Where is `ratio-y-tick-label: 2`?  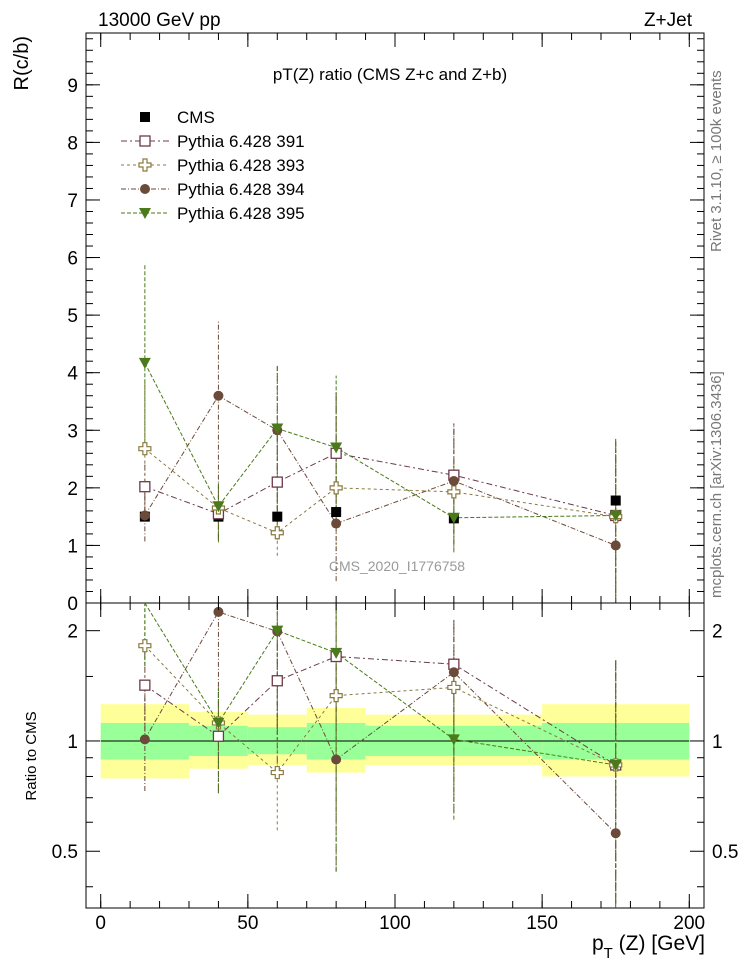 ratio-y-tick-label: 2 is located at coordinates (72, 632).